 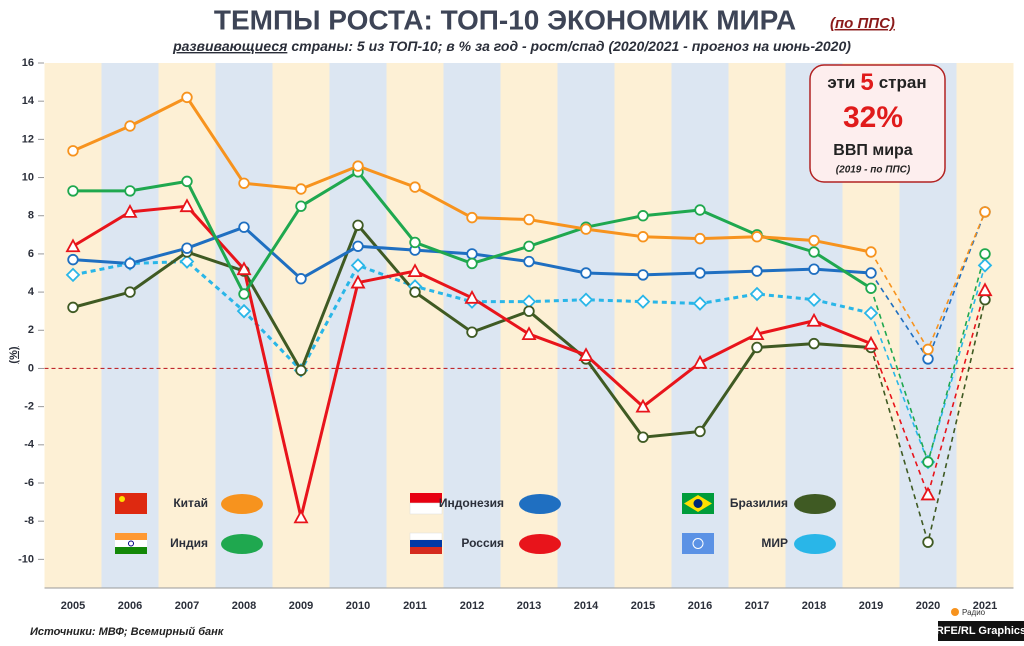 What do you see at coordinates (873, 117) in the screenshot?
I see `callout-share: 32%` at bounding box center [873, 117].